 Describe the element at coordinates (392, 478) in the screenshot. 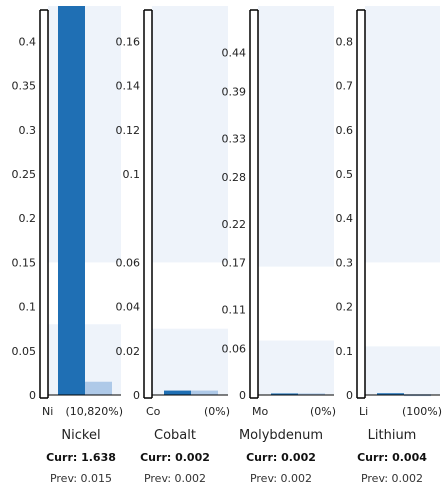

I see `prev-value-lithium: Prev: 0.002` at that location.